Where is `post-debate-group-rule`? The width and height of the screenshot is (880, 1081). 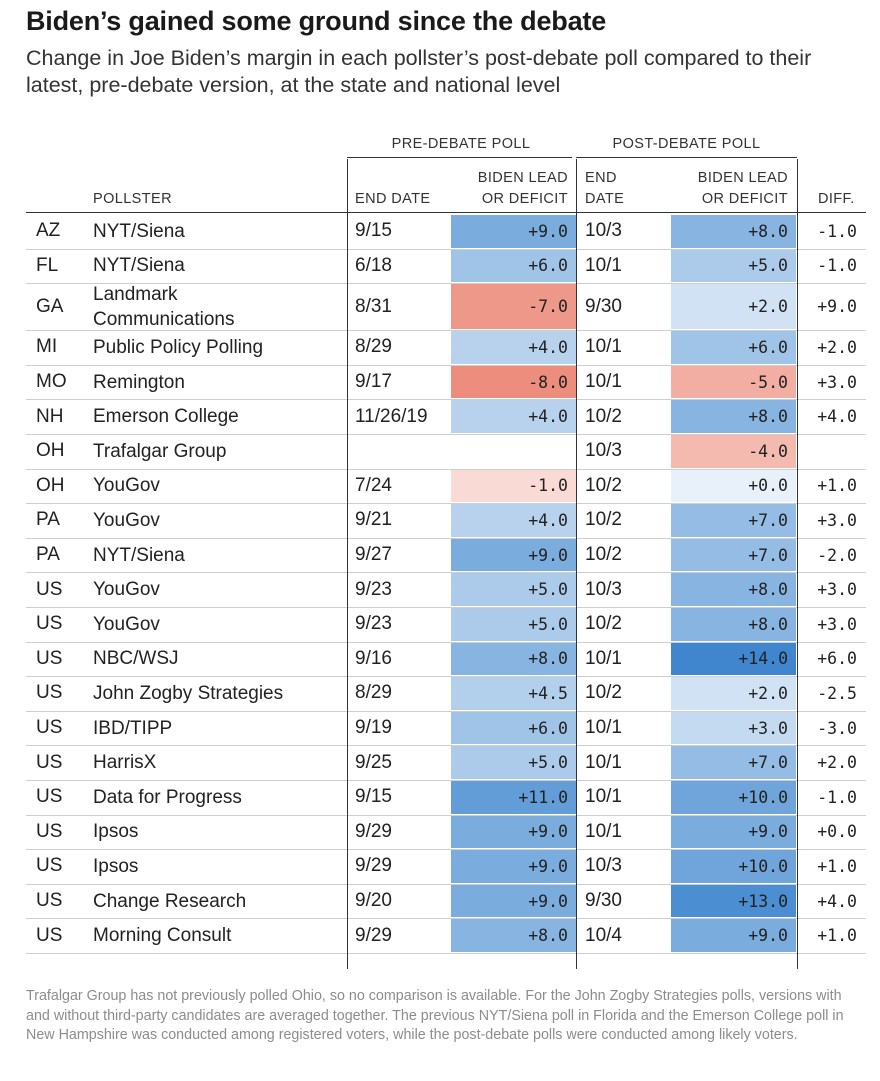
post-debate-group-rule is located at coordinates (686, 157).